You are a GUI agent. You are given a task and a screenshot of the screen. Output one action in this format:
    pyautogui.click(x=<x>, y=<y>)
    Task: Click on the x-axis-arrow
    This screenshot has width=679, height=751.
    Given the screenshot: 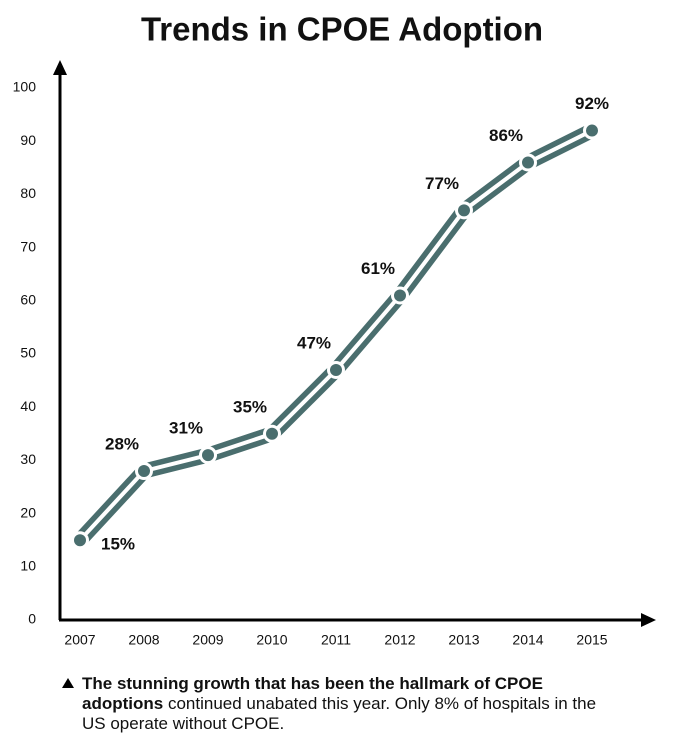 What is the action you would take?
    pyautogui.click(x=648, y=620)
    